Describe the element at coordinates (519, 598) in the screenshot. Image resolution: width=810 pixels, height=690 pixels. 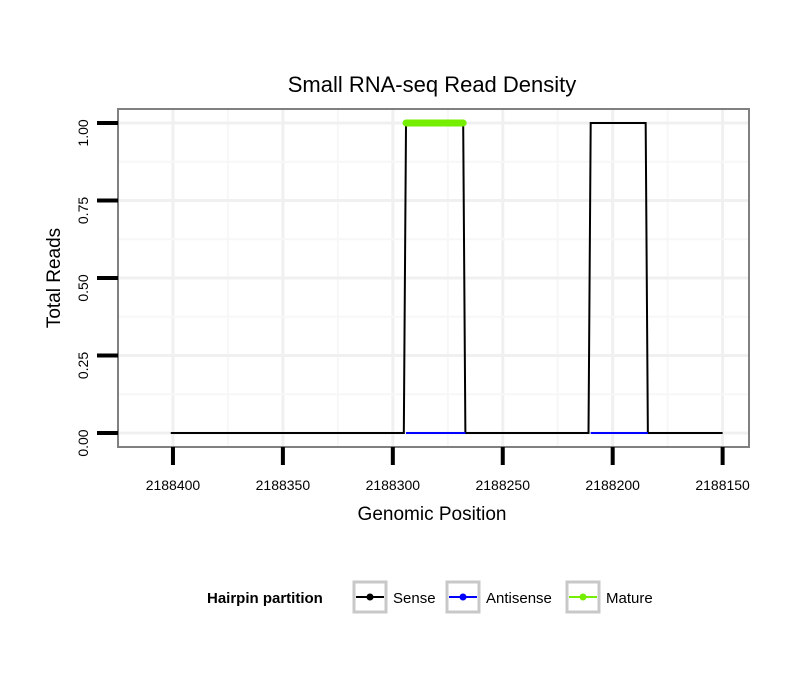
I see `legend-label: Antisense` at that location.